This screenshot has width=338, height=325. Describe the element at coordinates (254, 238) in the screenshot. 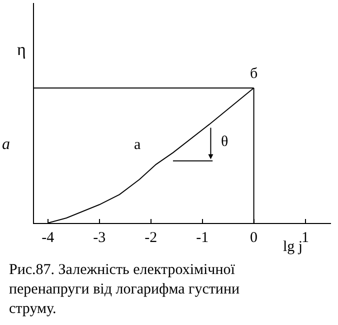

I see `x-tick-label: 0` at that location.